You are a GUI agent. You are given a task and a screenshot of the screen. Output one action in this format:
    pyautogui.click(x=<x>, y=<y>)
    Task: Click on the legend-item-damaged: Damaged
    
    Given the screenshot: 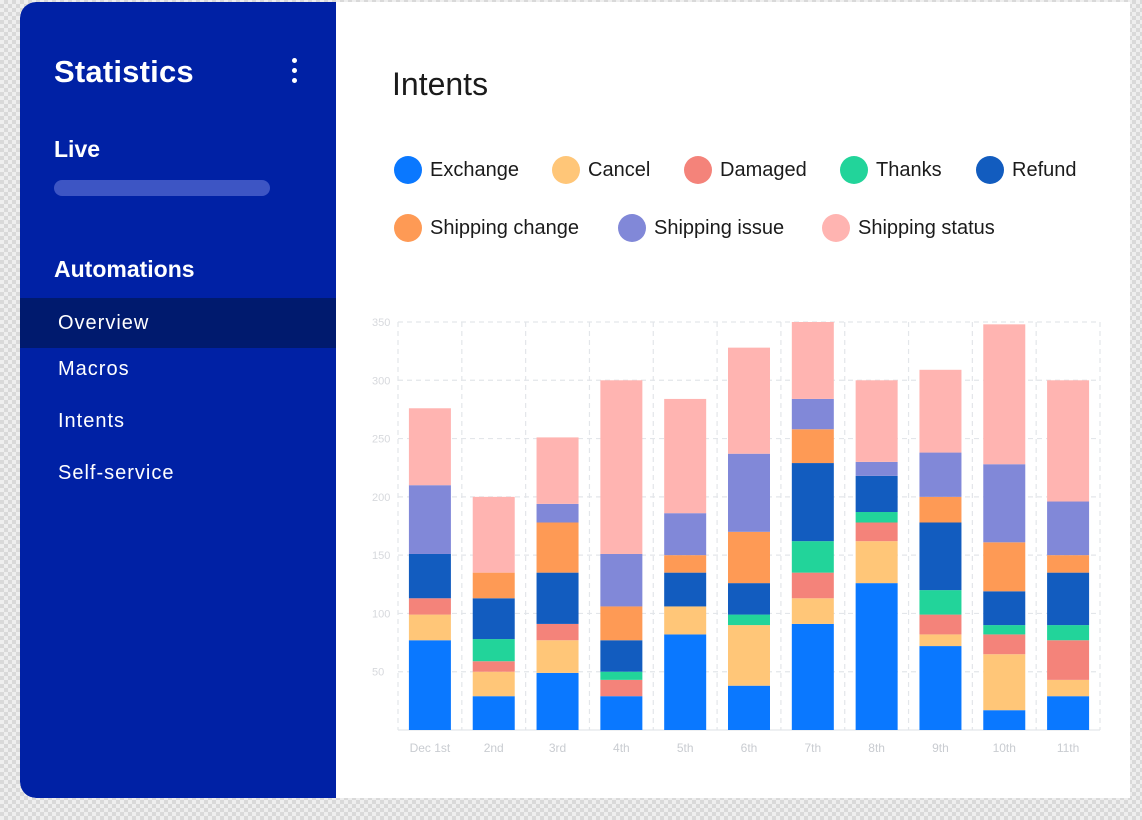 What is the action you would take?
    pyautogui.click(x=745, y=170)
    